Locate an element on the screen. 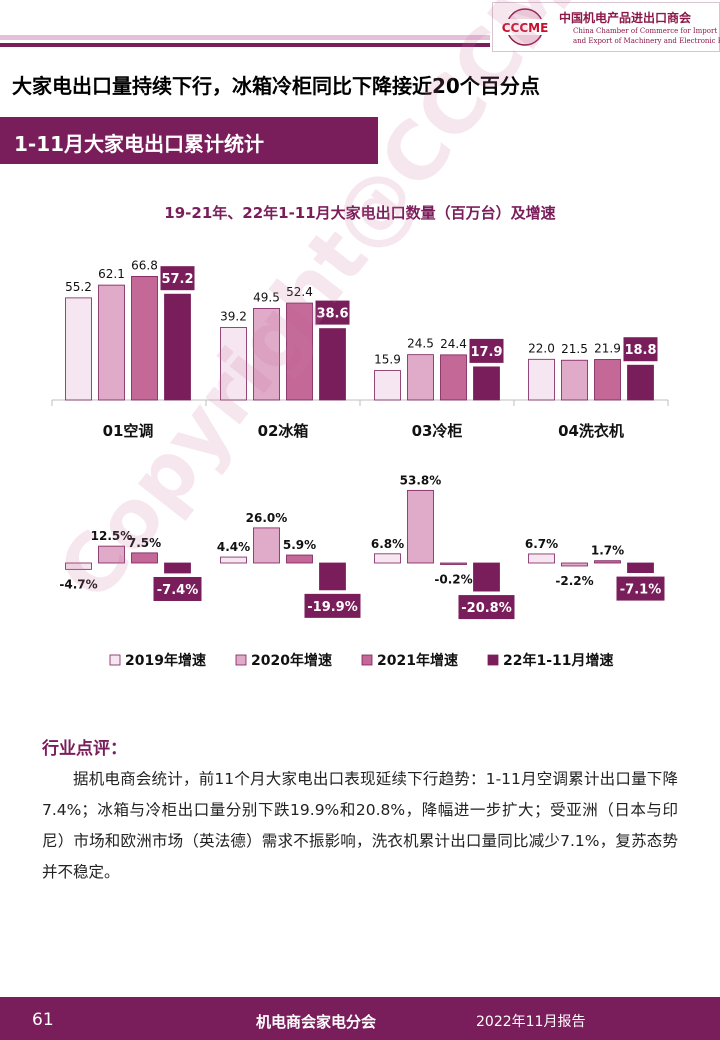 The image size is (720, 1040). growth-label-1-0: 12.5% is located at coordinates (112, 536).